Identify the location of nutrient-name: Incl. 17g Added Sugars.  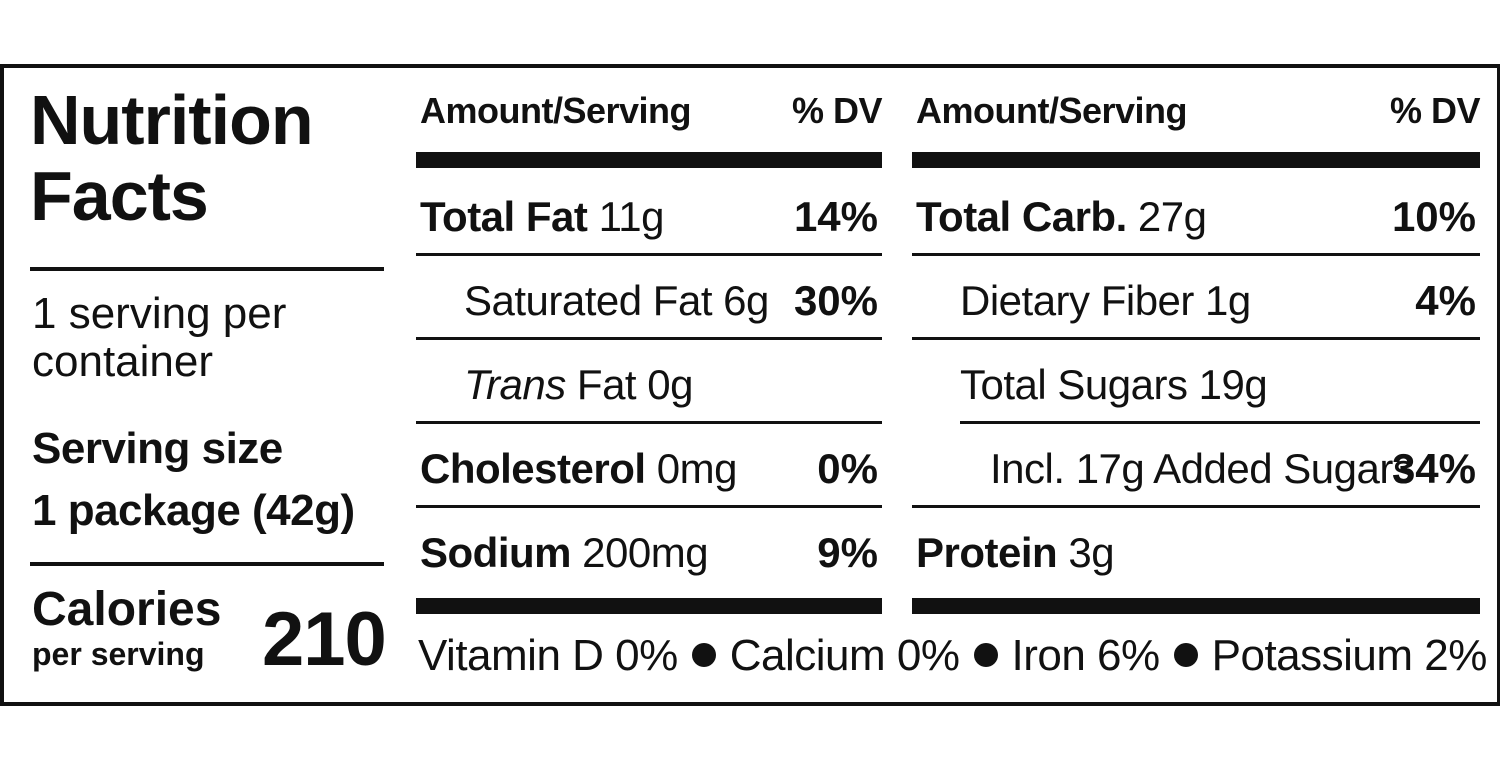
(1202, 468).